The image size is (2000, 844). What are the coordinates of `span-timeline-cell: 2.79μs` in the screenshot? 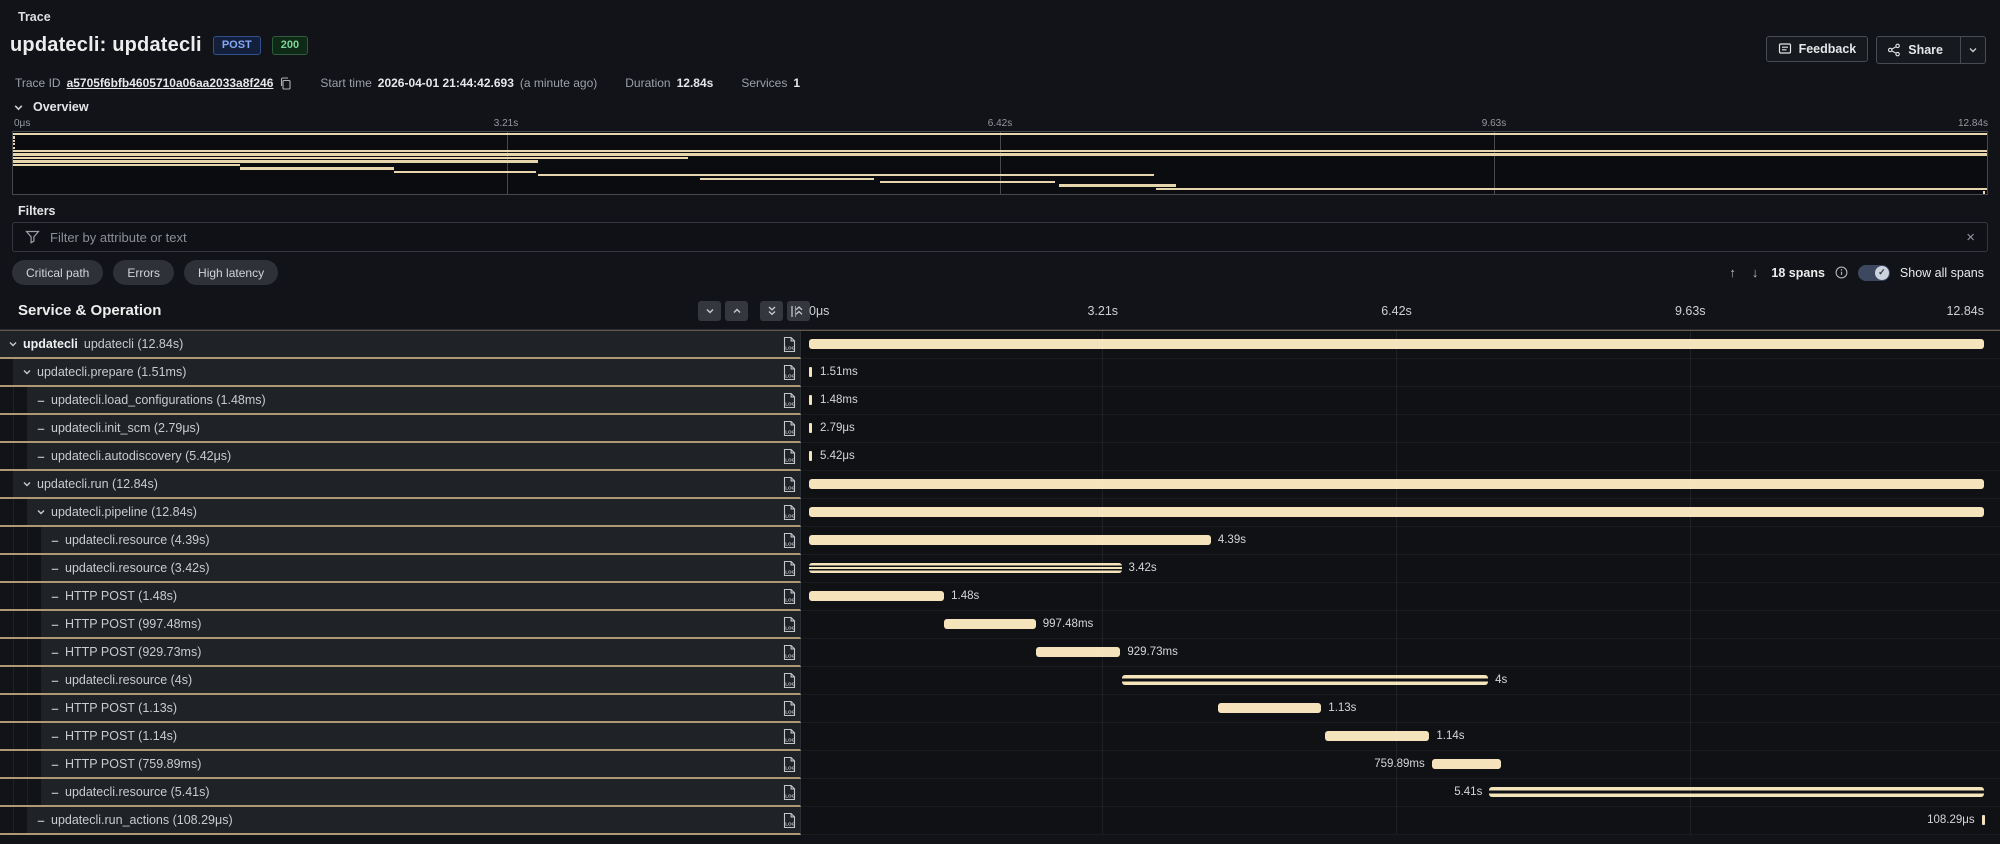 It's located at (1400, 429).